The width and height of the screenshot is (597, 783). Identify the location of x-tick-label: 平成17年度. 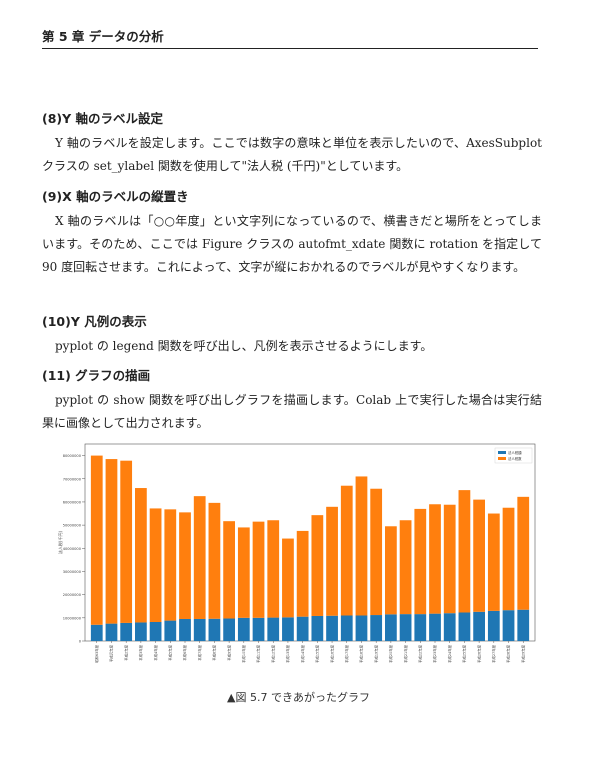
(346, 653).